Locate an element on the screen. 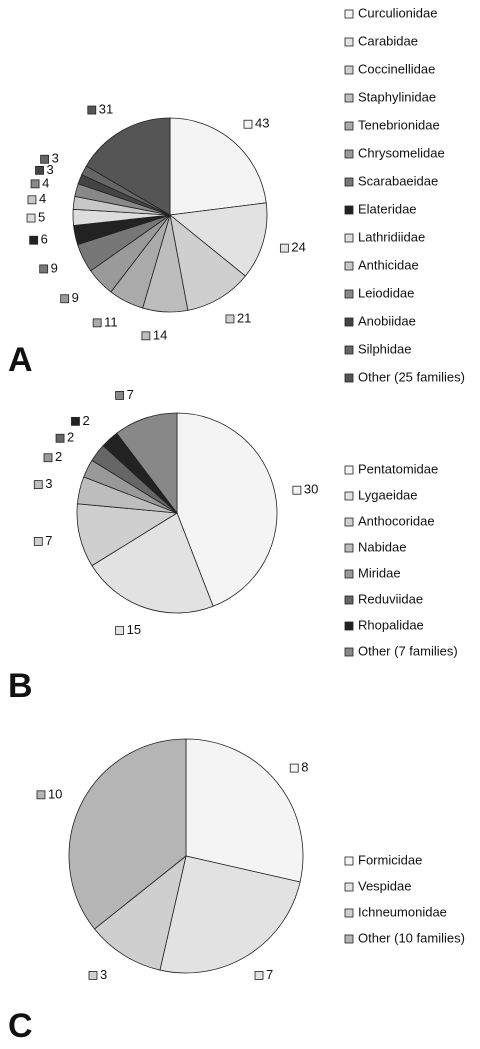  data-label: 43 is located at coordinates (262, 123).